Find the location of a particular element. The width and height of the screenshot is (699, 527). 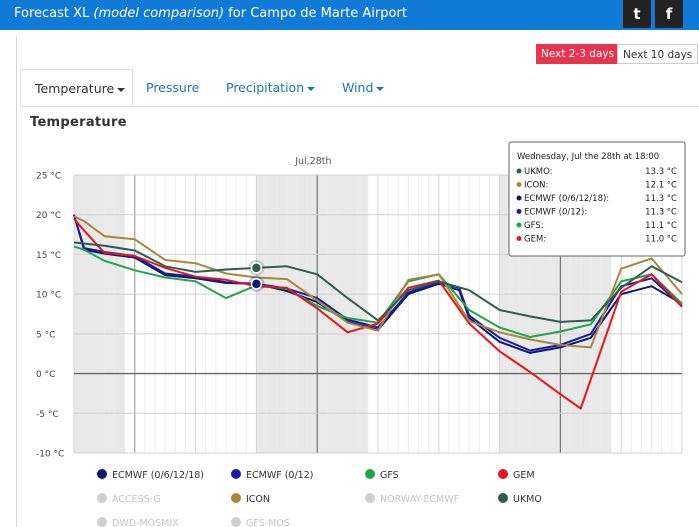

legend-label: ECMWF (0/12) is located at coordinates (279, 475).